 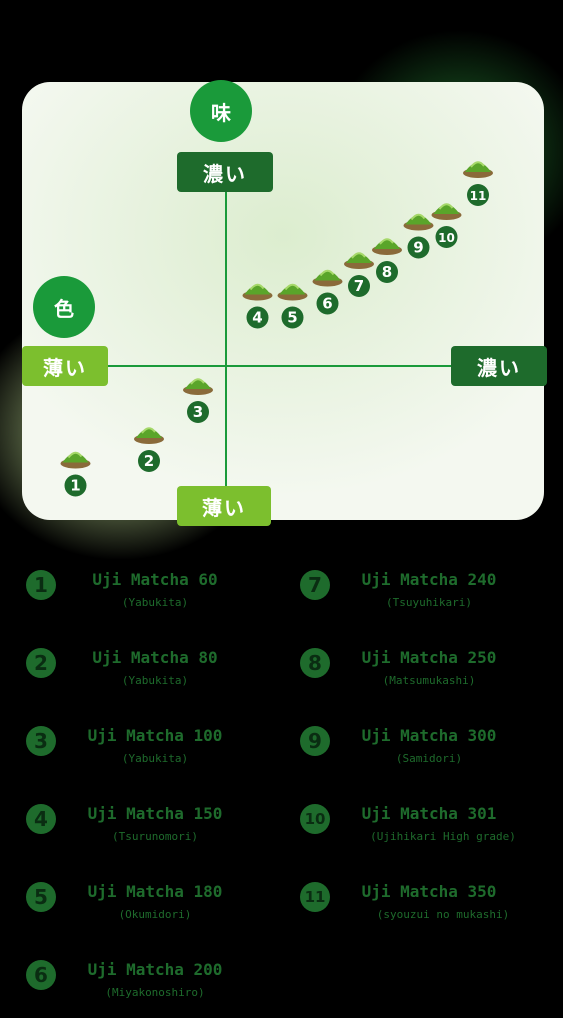 I want to click on legend-item: 10 Uji Matcha 301 (Ujihikari High grade), so click(x=428, y=832).